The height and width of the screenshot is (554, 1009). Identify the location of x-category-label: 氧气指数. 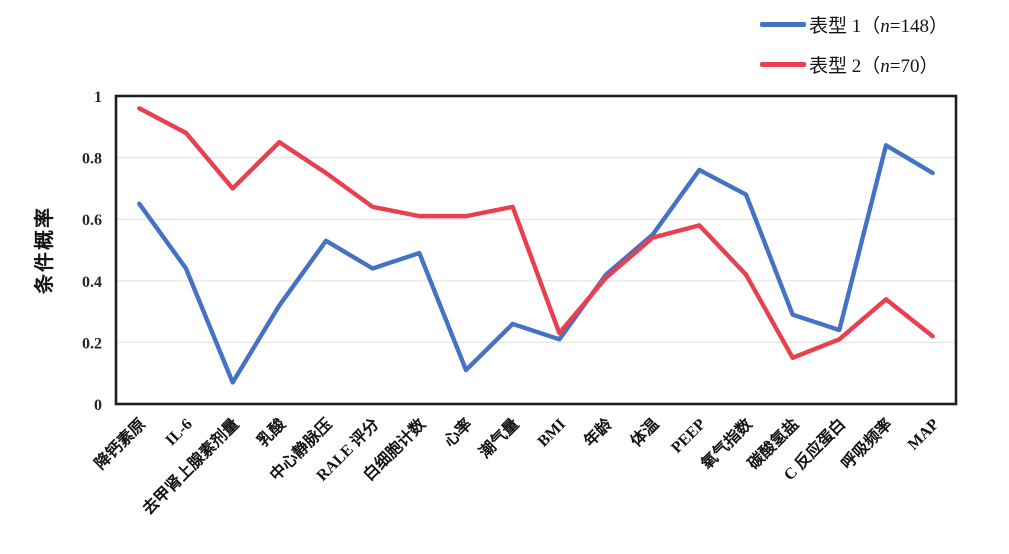
(726, 444).